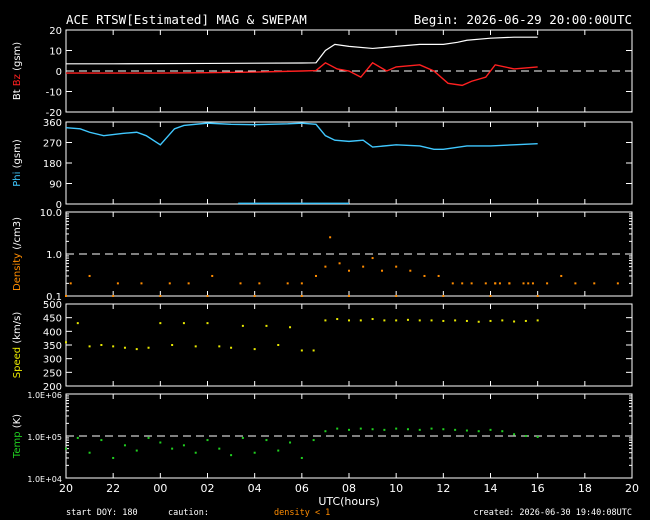 Image resolution: width=650 pixels, height=520 pixels. What do you see at coordinates (52, 373) in the screenshot?
I see `speed-ytick-label: 250` at bounding box center [52, 373].